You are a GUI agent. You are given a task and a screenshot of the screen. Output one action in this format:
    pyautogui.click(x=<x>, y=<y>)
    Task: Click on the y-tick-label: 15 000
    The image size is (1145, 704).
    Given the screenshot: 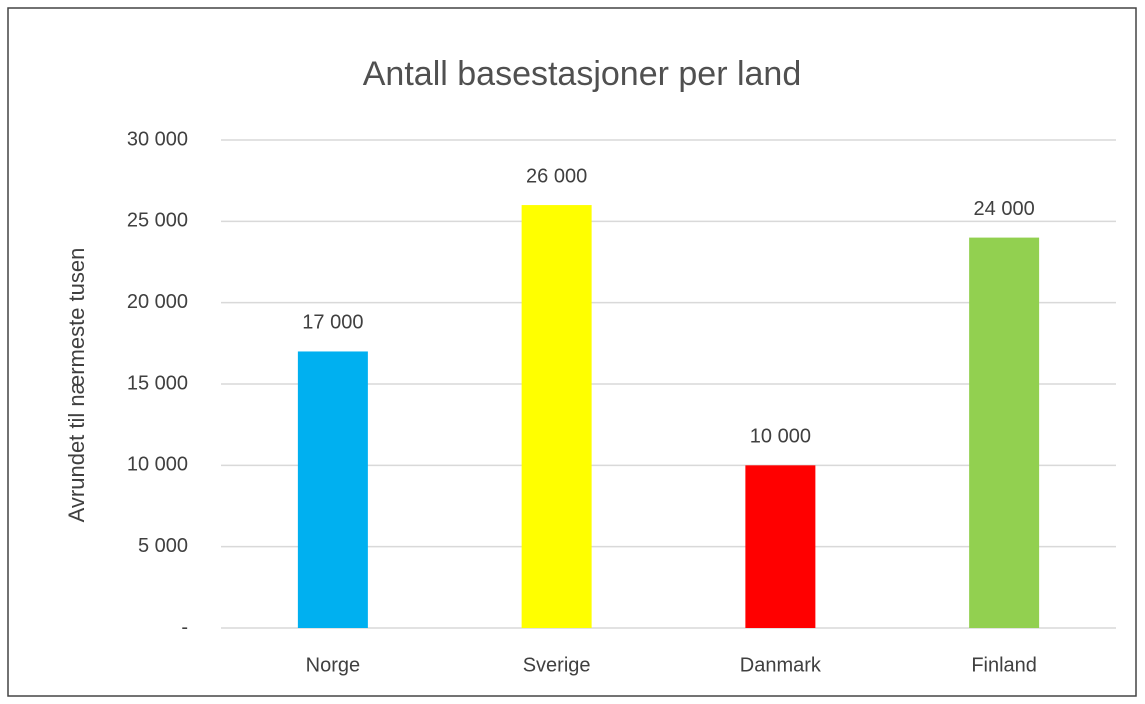 What is the action you would take?
    pyautogui.click(x=157, y=383)
    